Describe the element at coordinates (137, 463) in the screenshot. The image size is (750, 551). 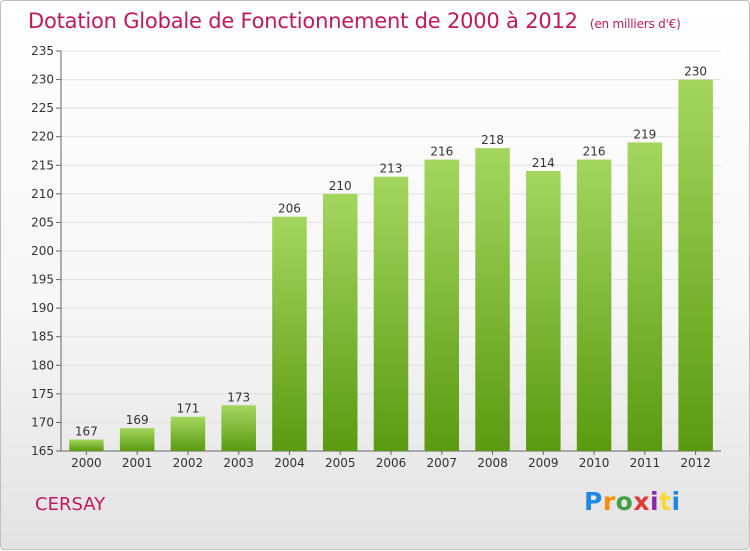
I see `x-tick-label: 2001` at that location.